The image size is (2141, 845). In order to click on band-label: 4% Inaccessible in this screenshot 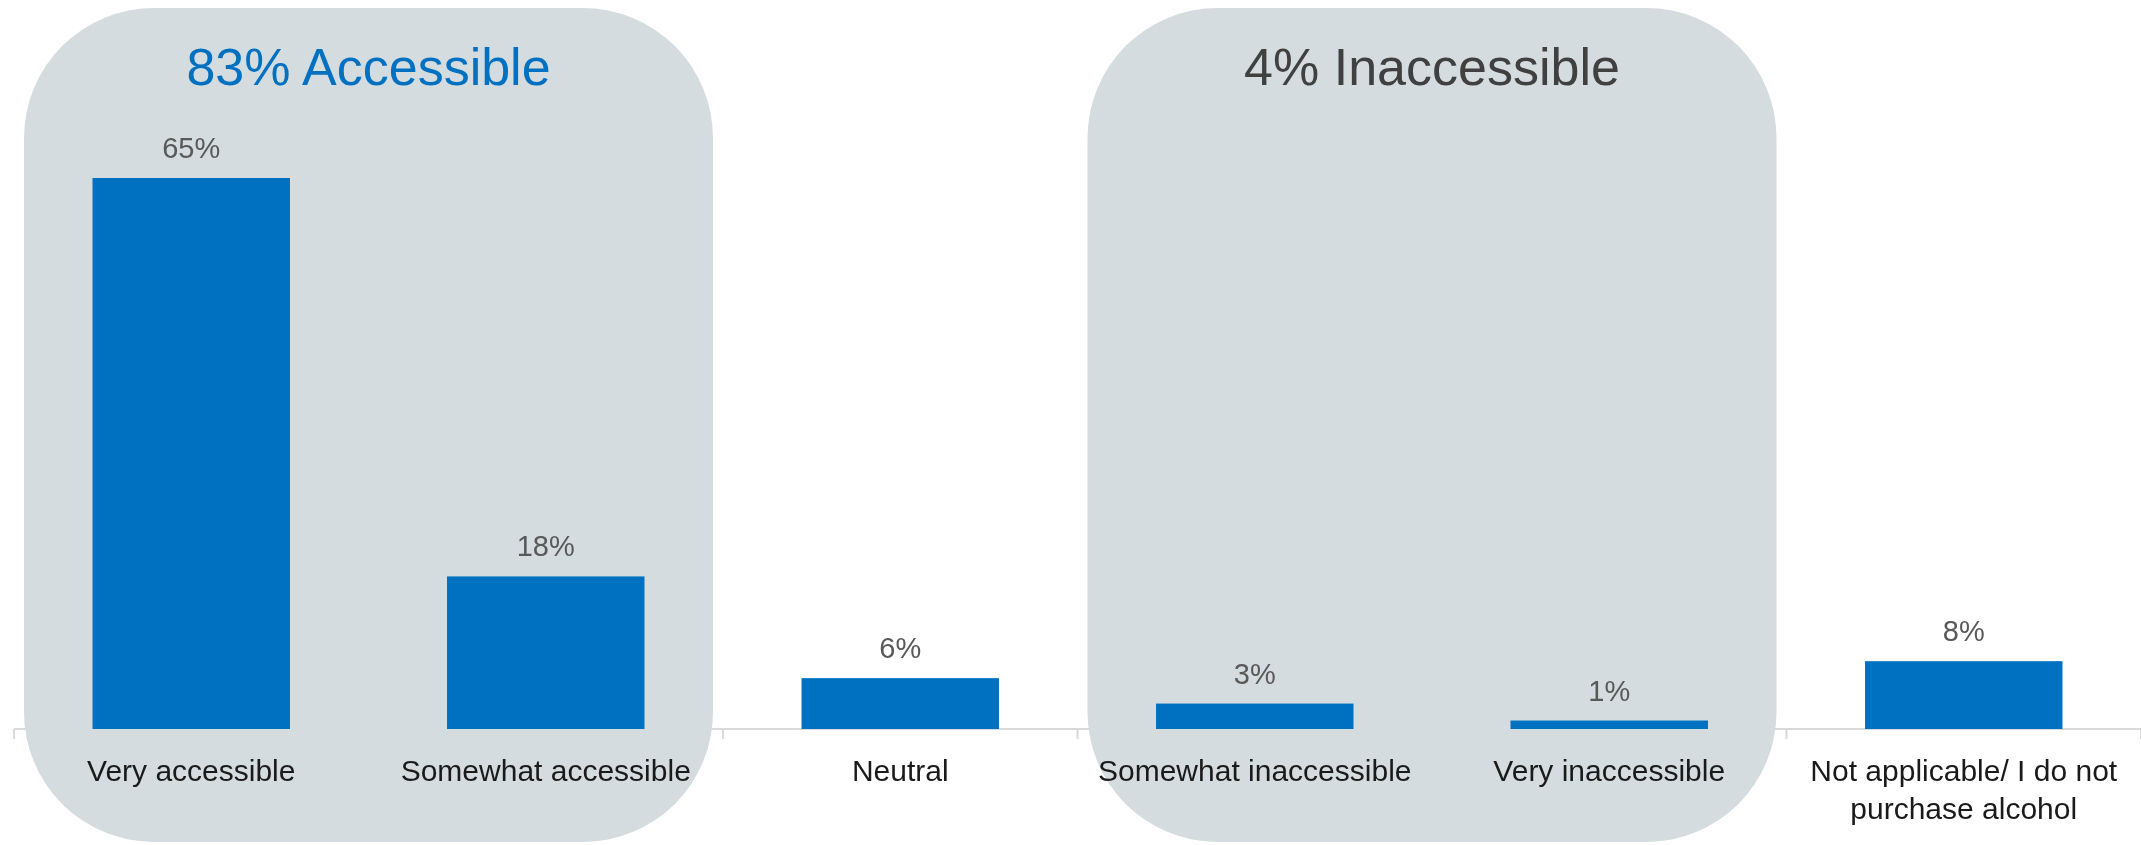, I will do `click(1432, 67)`.